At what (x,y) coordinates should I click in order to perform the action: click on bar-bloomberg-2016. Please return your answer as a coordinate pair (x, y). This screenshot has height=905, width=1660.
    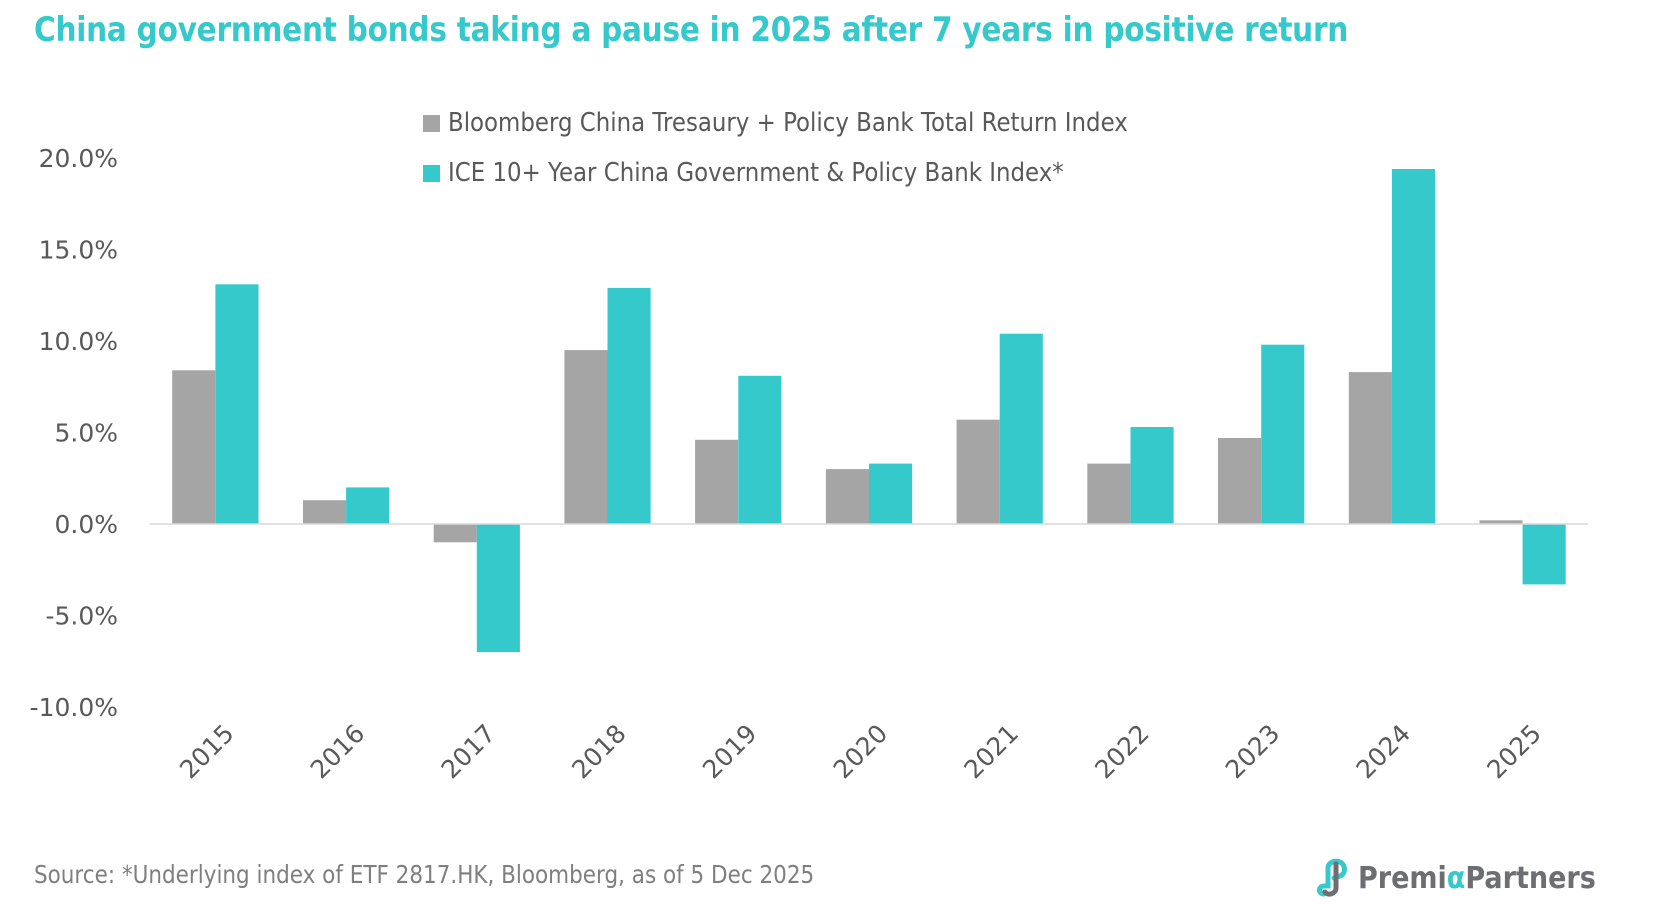
    Looking at the image, I should click on (325, 512).